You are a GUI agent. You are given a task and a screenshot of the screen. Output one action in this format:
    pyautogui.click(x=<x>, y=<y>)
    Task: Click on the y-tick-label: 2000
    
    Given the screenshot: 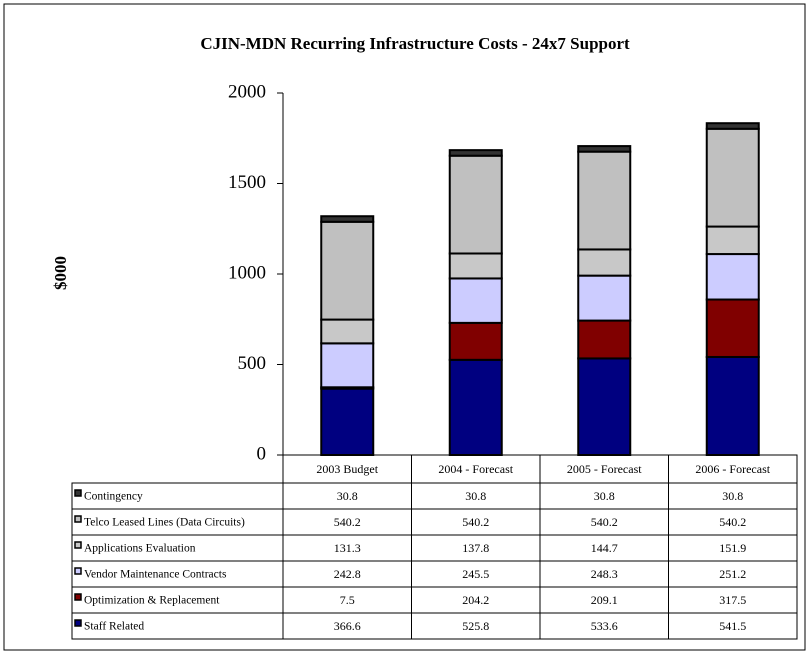 What is the action you would take?
    pyautogui.click(x=247, y=91)
    